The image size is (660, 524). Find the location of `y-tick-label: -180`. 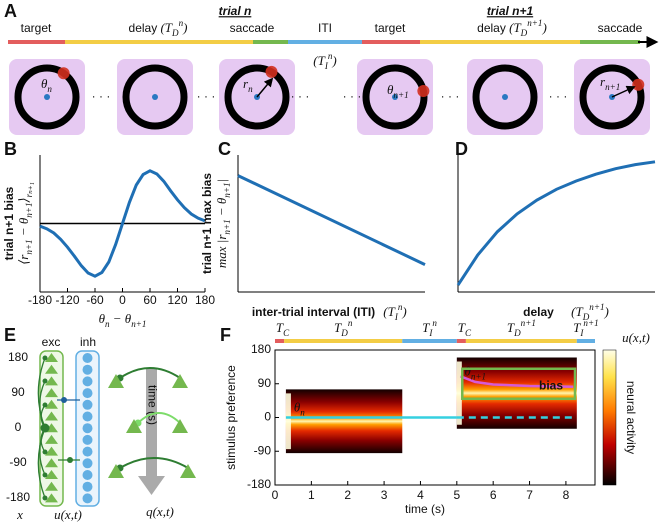

y-tick-label: -180 is located at coordinates (18, 497).